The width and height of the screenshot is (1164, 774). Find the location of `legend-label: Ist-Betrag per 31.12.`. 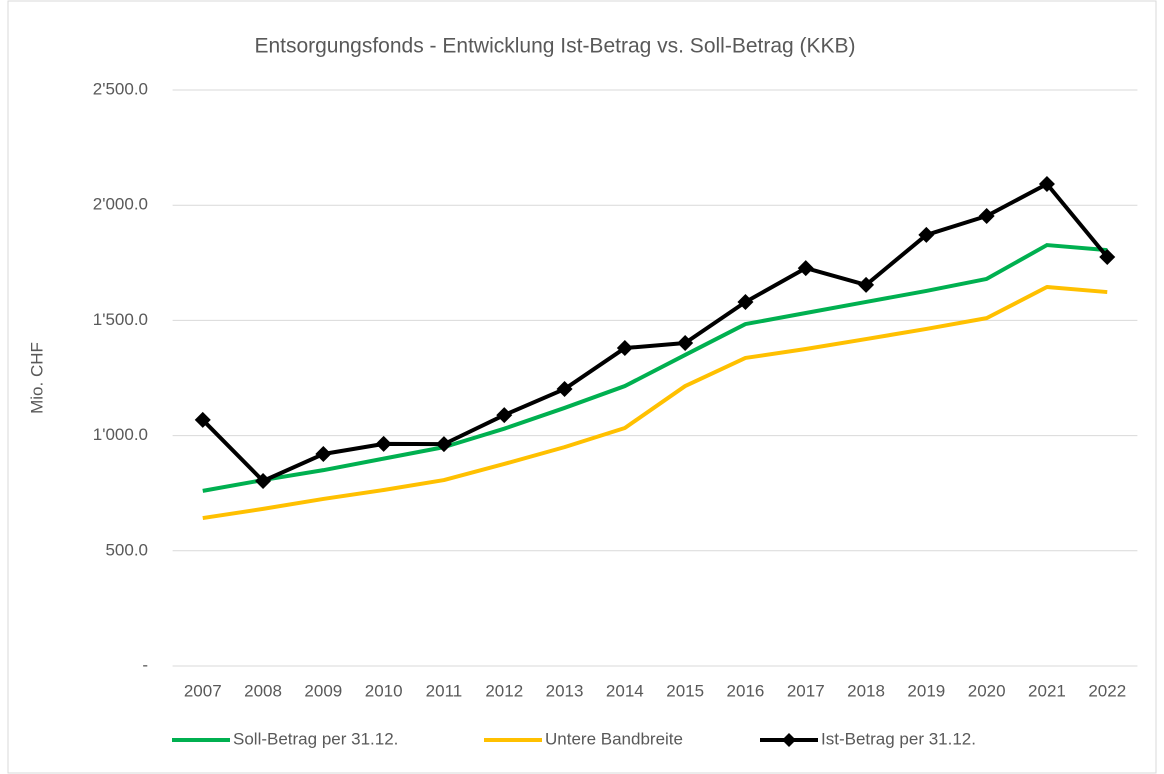

legend-label: Ist-Betrag per 31.12. is located at coordinates (898, 738).